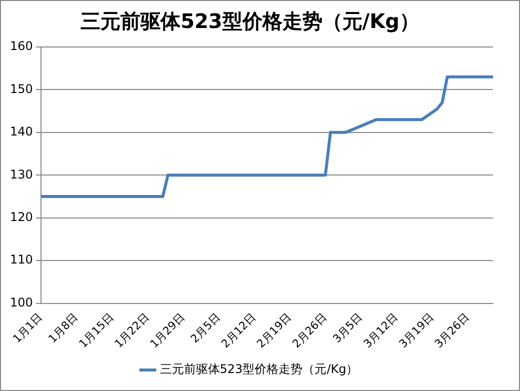  I want to click on chart-title: 三元前驱体523型价格走势（元/Kg）, so click(250, 21).